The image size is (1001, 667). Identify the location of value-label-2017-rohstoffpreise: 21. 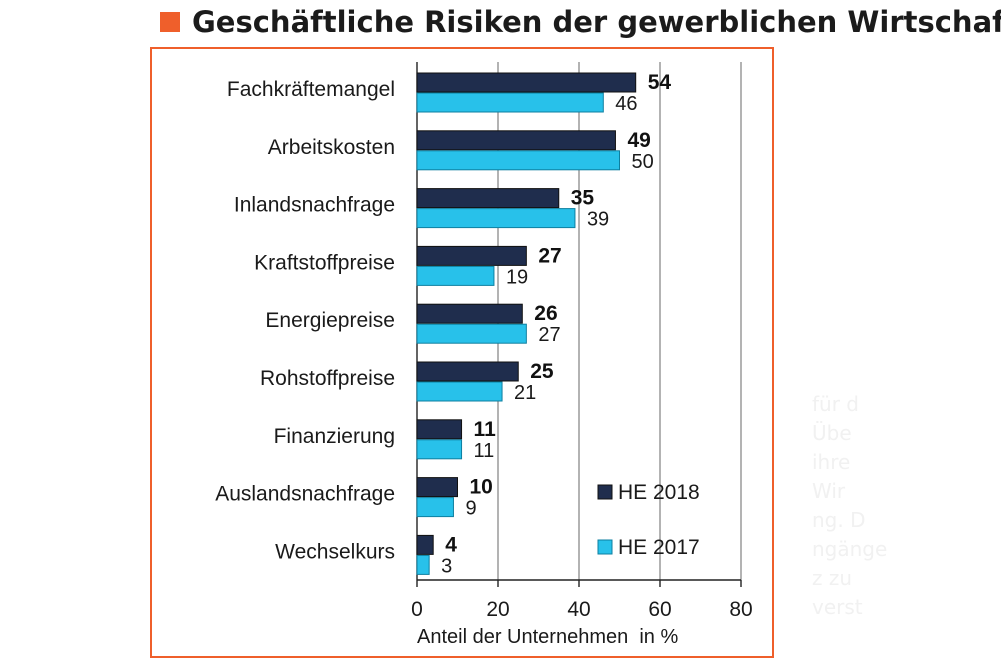
(525, 393).